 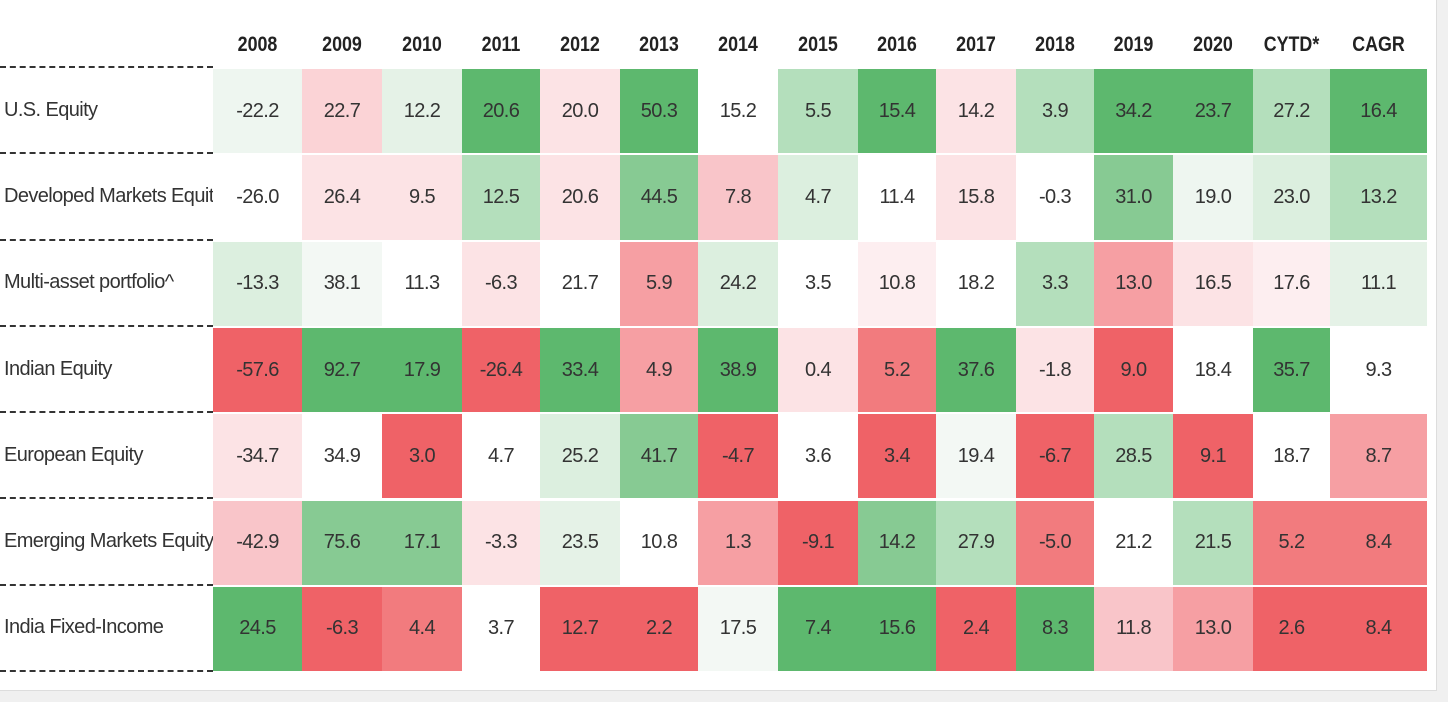 What do you see at coordinates (342, 542) in the screenshot?
I see `cell: 75.6` at bounding box center [342, 542].